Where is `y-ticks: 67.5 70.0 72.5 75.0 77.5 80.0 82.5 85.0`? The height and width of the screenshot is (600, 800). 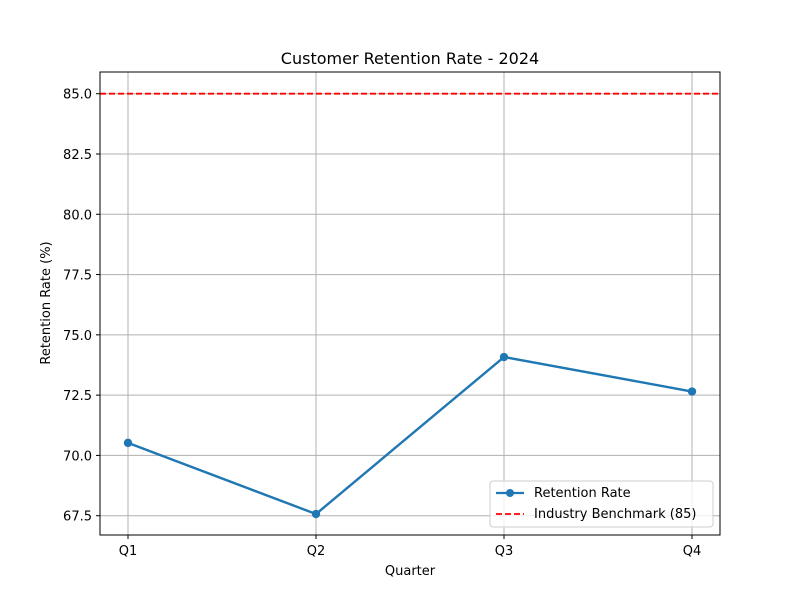 y-ticks: 67.5 70.0 72.5 75.0 77.5 80.0 82.5 85.0 is located at coordinates (81, 306).